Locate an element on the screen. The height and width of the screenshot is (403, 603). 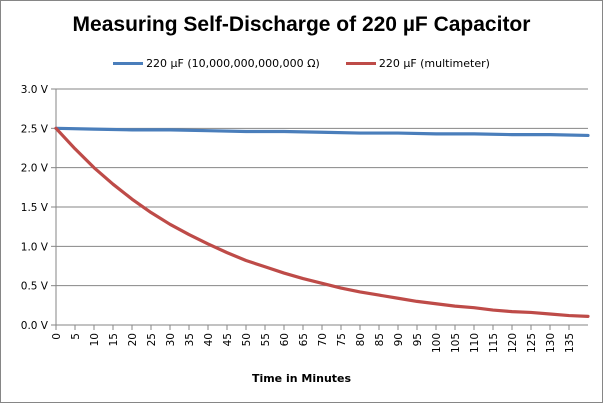
x-tick-label: 70 is located at coordinates (323, 339).